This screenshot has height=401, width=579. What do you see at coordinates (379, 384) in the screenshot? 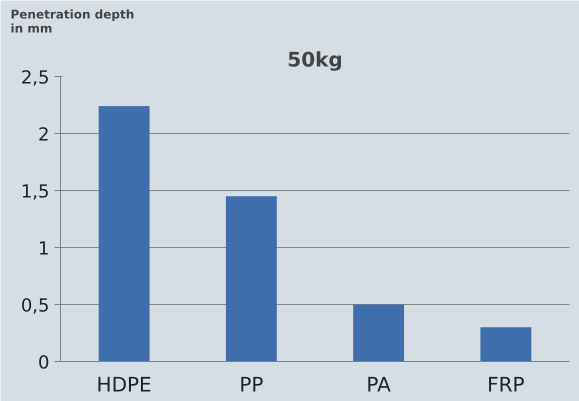
I see `x-tick-label: PA` at bounding box center [379, 384].